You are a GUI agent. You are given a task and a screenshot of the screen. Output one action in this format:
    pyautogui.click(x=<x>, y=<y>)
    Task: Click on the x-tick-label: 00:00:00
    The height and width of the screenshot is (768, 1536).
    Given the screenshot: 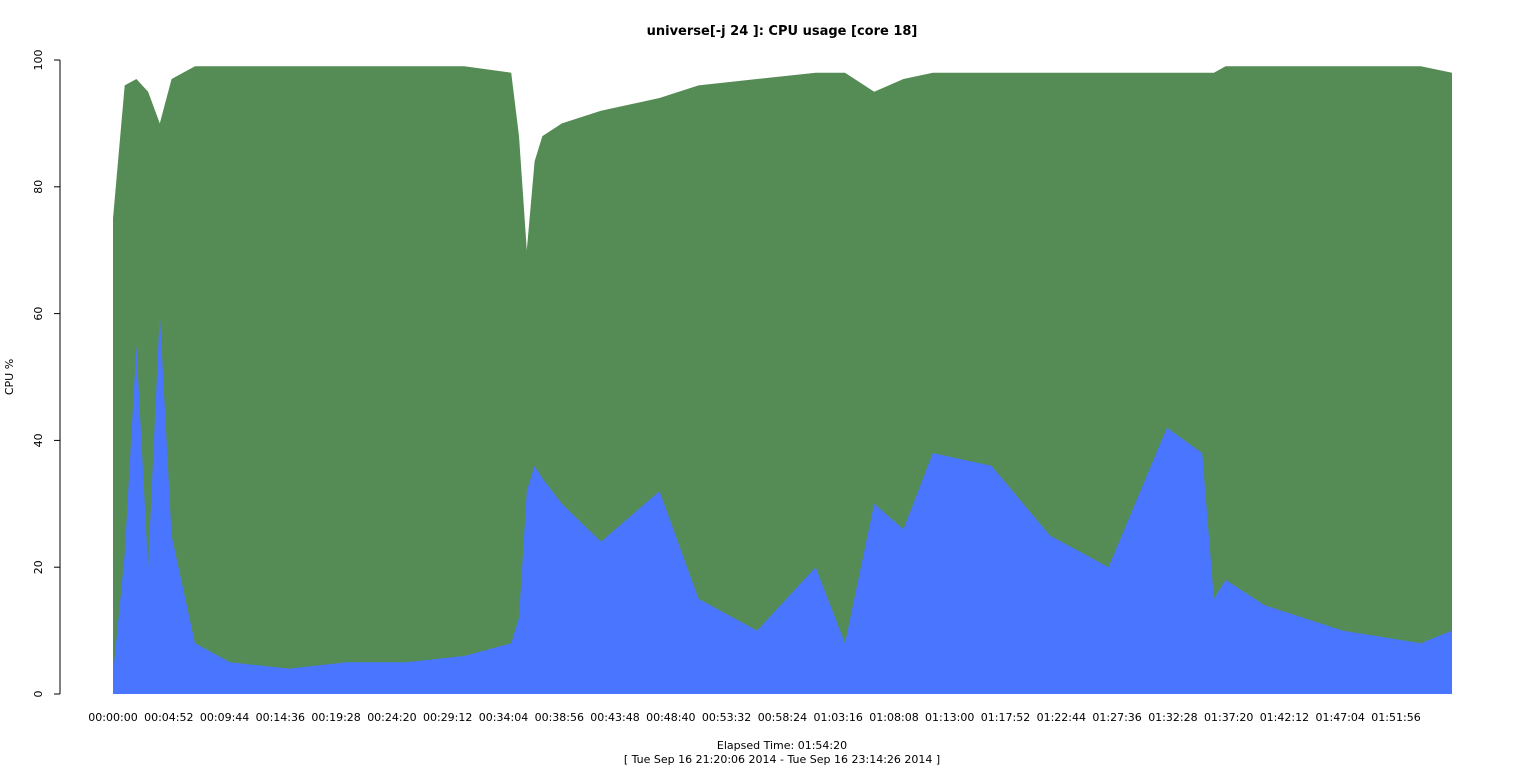 What is the action you would take?
    pyautogui.click(x=112, y=717)
    